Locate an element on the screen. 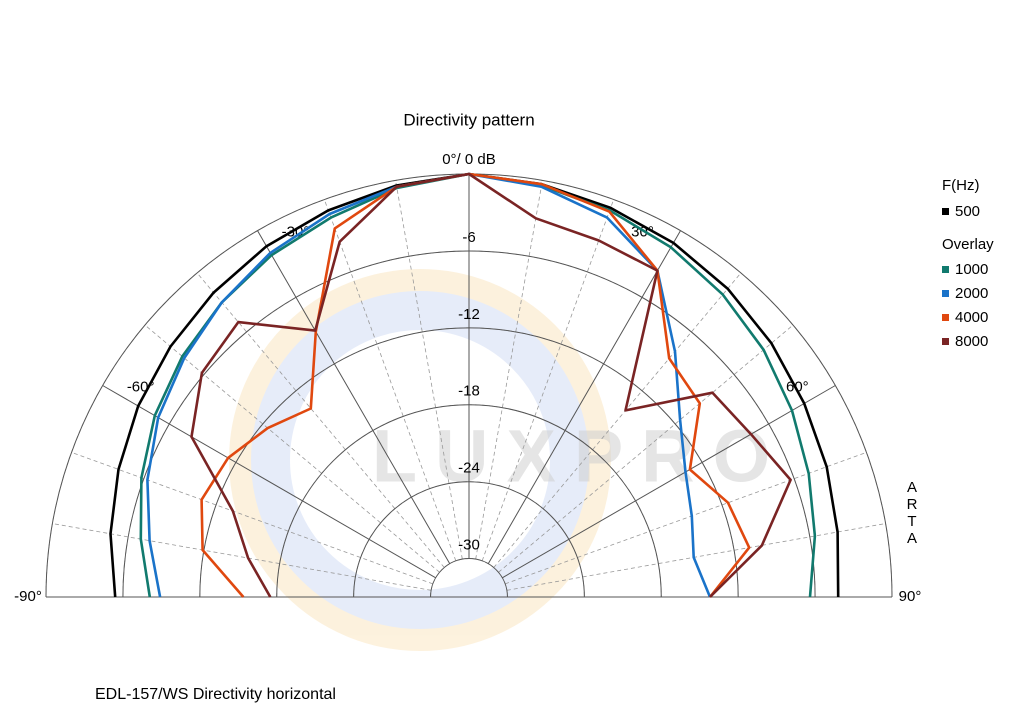 The width and height of the screenshot is (1024, 715). theta-tick-label: -90° is located at coordinates (28, 596).